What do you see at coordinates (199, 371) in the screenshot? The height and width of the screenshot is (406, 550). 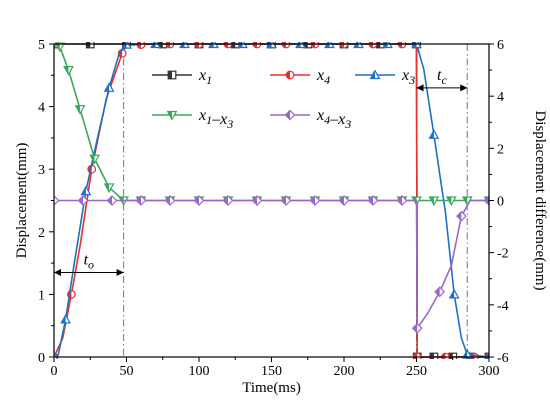 I see `x-tick-label-2: 100` at bounding box center [199, 371].